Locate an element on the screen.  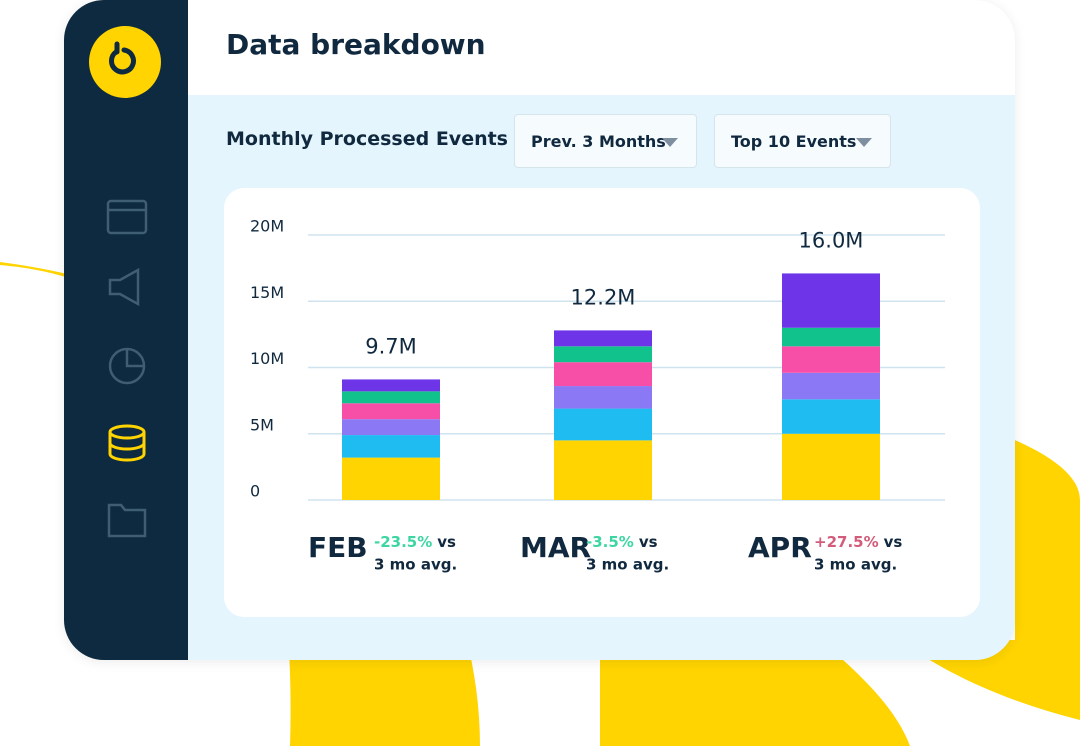
total-label: 12.2M is located at coordinates (603, 297).